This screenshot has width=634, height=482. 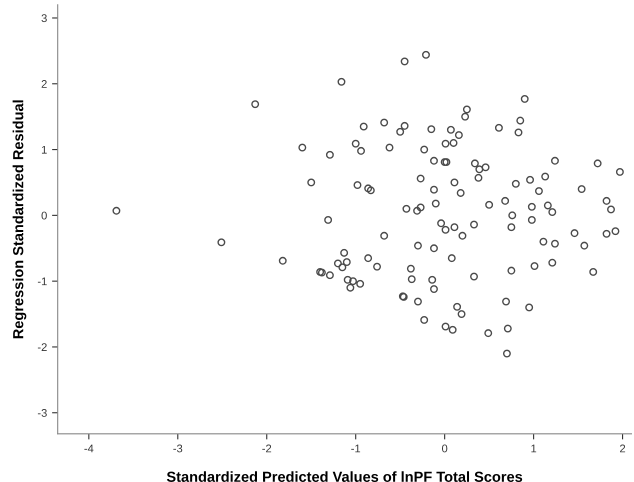 What do you see at coordinates (44, 18) in the screenshot?
I see `y-tick-label: 3` at bounding box center [44, 18].